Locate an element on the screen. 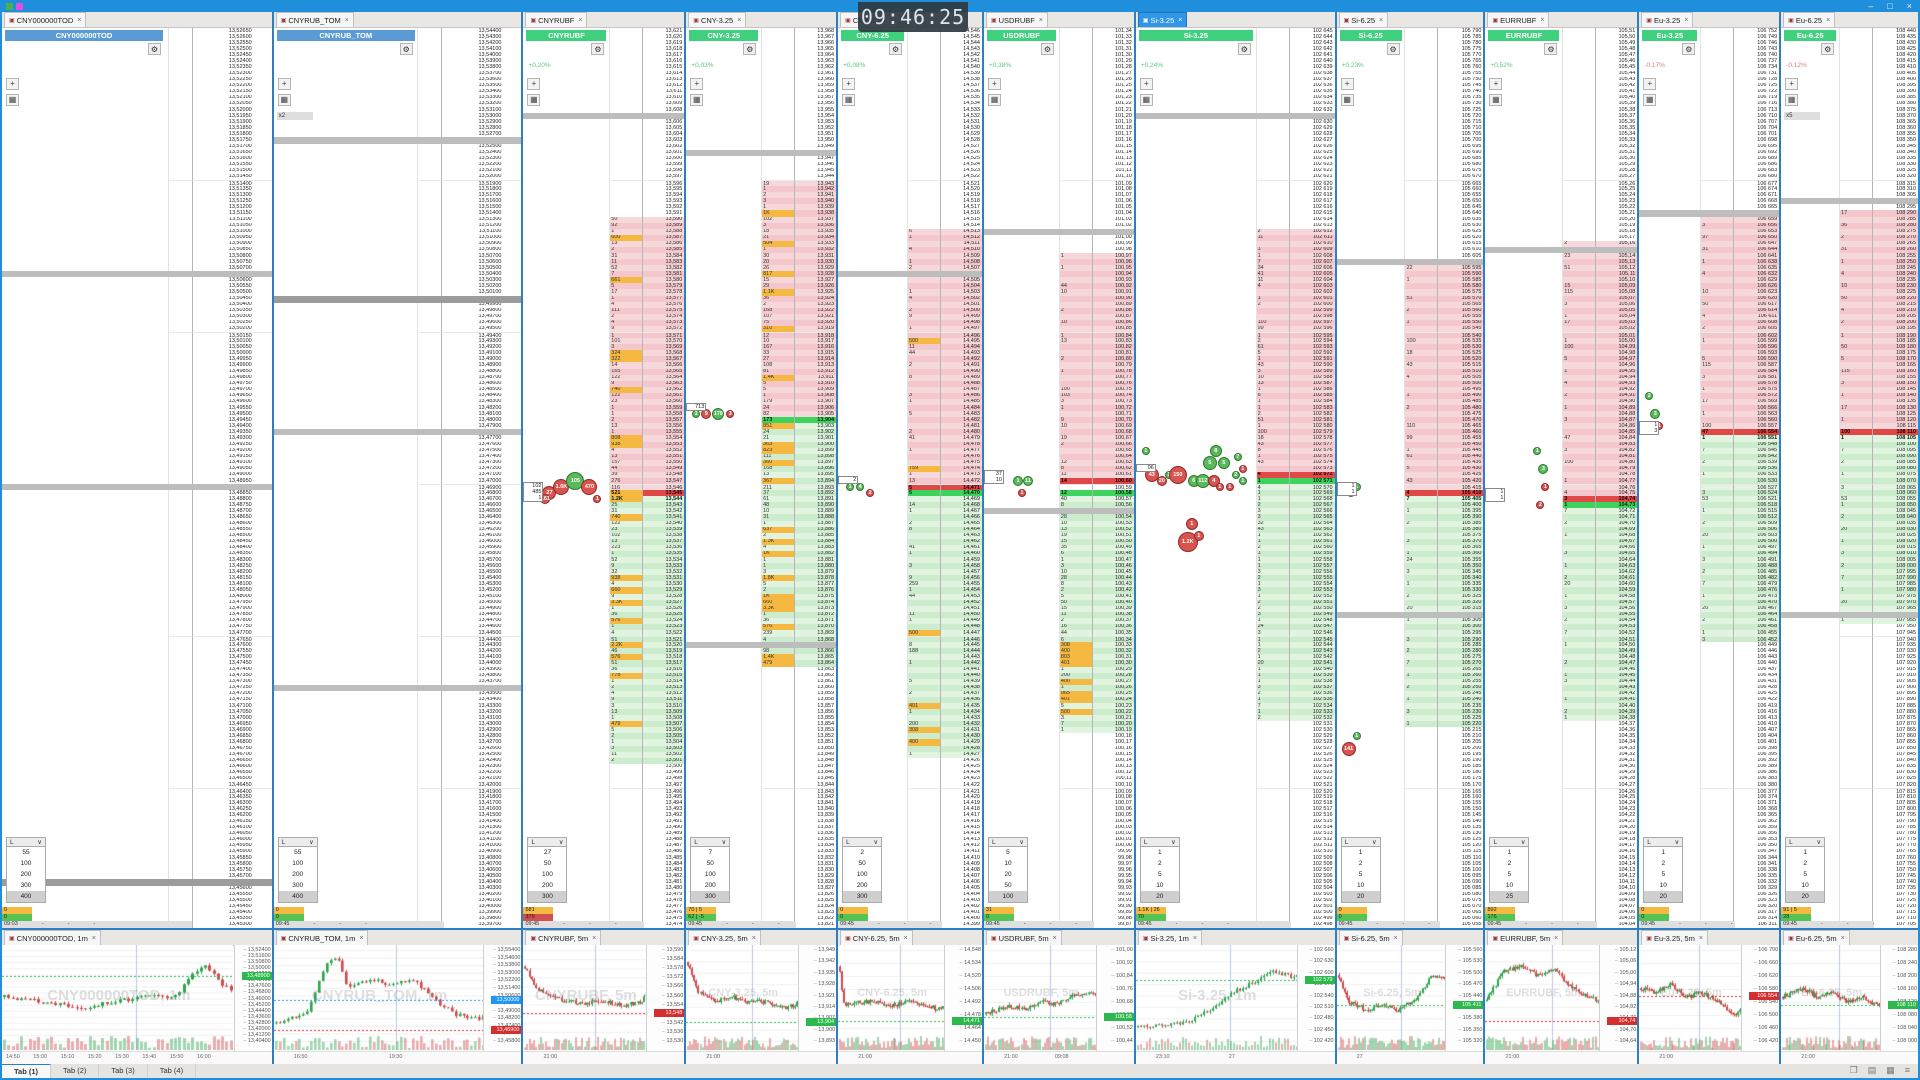 The image size is (1920, 1080). price-cell: 13,48500 is located at coordinates (231, 535).